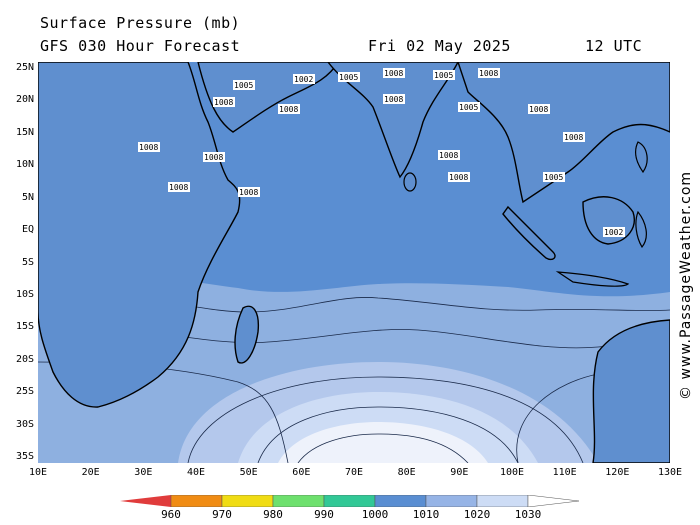 This screenshot has width=700, height=525. Describe the element at coordinates (393, 120) in the screenshot. I see `india-landmass` at that location.